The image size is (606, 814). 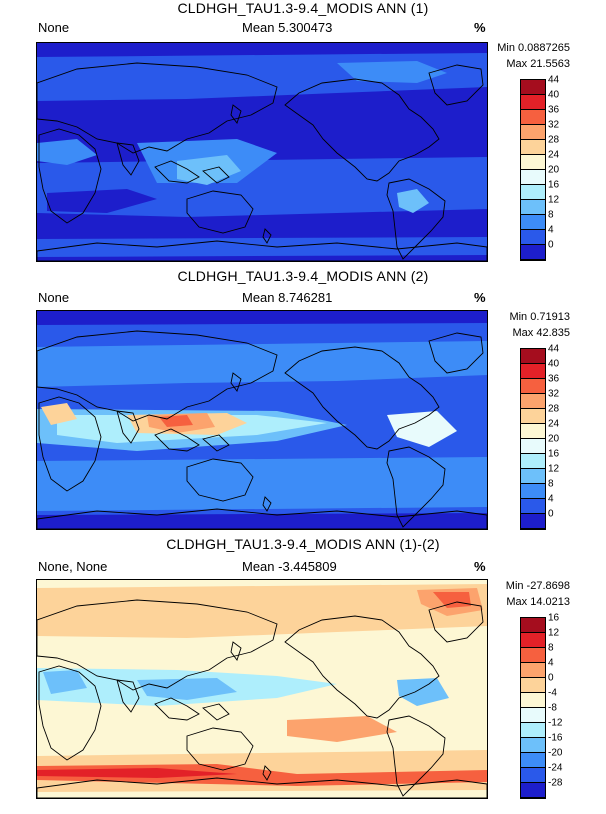 I want to click on panel-title: CLDHGH_TAU1.3-9.4_MODIS ANN (1)-(2), so click(x=303, y=544).